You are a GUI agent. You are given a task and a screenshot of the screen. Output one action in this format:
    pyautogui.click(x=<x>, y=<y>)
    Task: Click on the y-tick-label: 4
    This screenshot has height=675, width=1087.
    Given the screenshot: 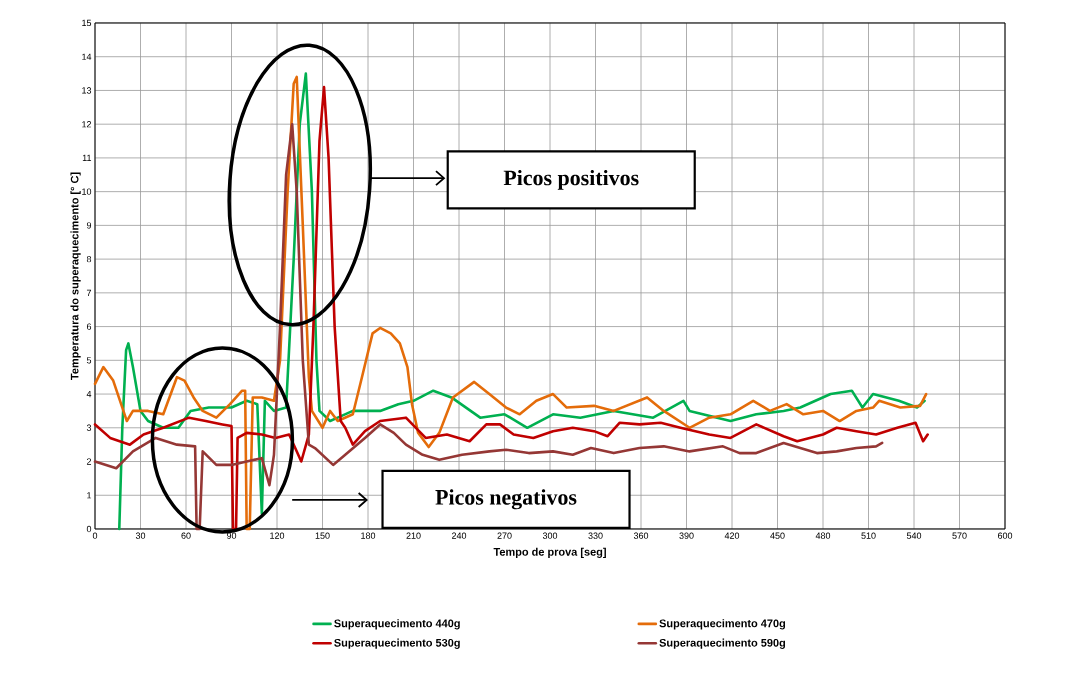 What is the action you would take?
    pyautogui.click(x=89, y=394)
    